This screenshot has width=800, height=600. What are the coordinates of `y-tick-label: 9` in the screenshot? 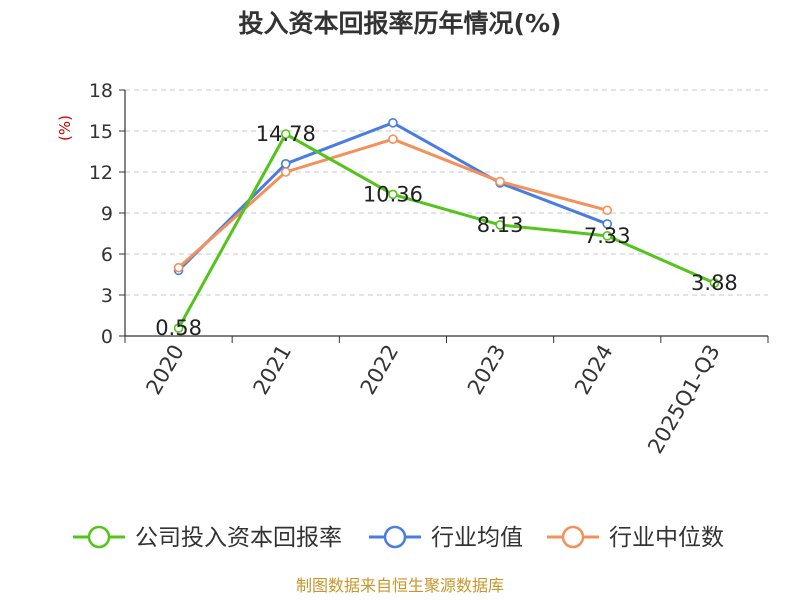 It's located at (107, 214).